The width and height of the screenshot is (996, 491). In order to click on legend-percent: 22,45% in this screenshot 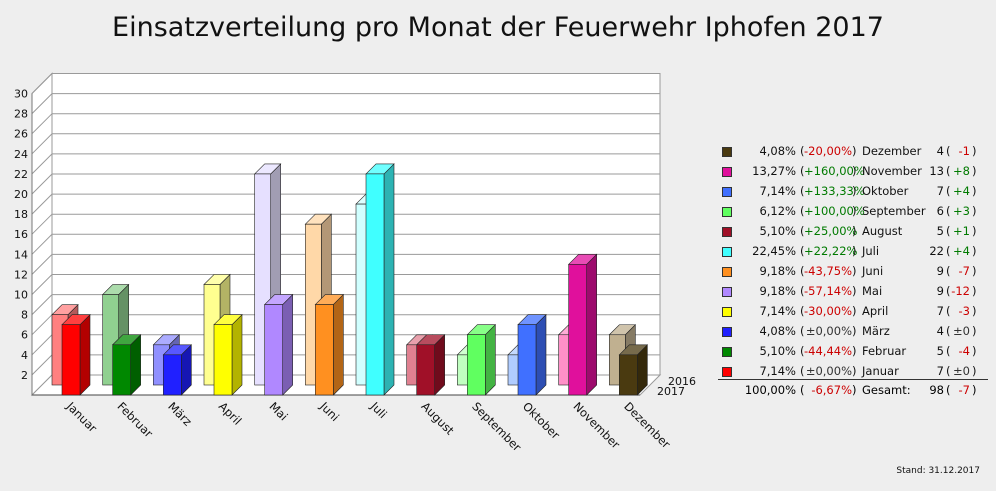, I will do `click(774, 251)`.